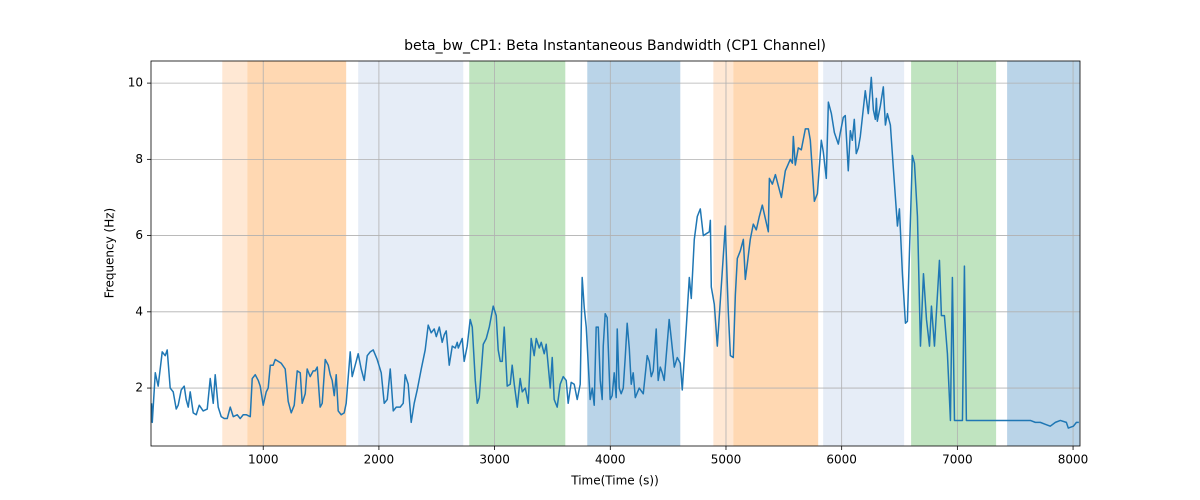 The height and width of the screenshot is (500, 1200). I want to click on x-tick-label: 2000, so click(379, 460).